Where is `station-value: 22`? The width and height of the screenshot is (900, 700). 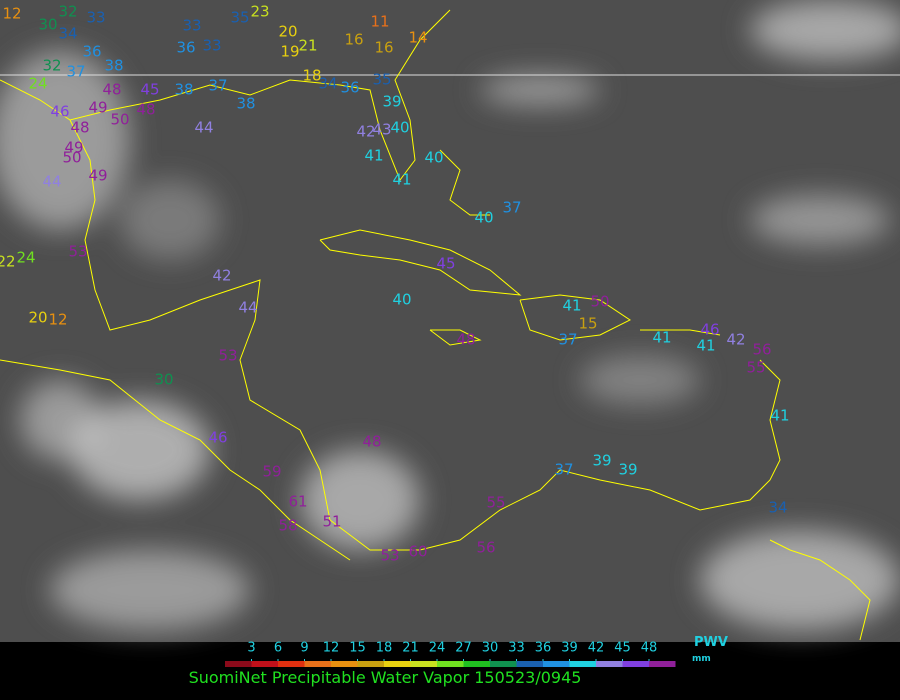
station-value: 22 is located at coordinates (8, 262).